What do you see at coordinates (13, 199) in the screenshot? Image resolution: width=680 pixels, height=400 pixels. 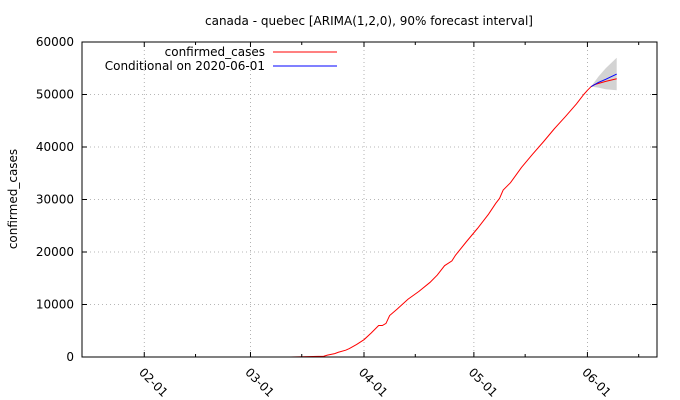 I see `y-axis-label: confirmed_cases` at bounding box center [13, 199].